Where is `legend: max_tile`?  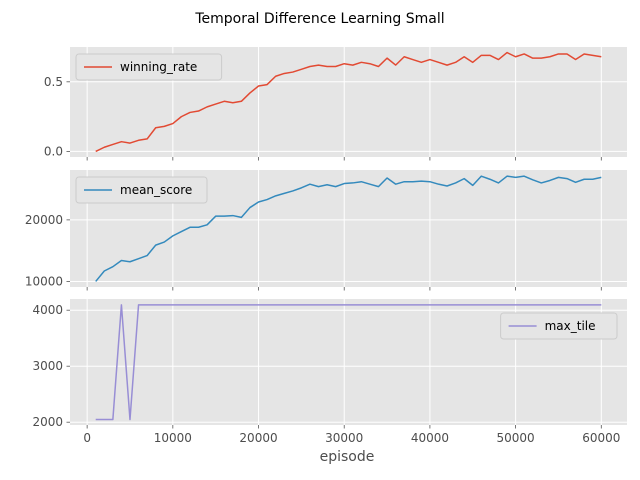
legend: max_tile is located at coordinates (559, 326).